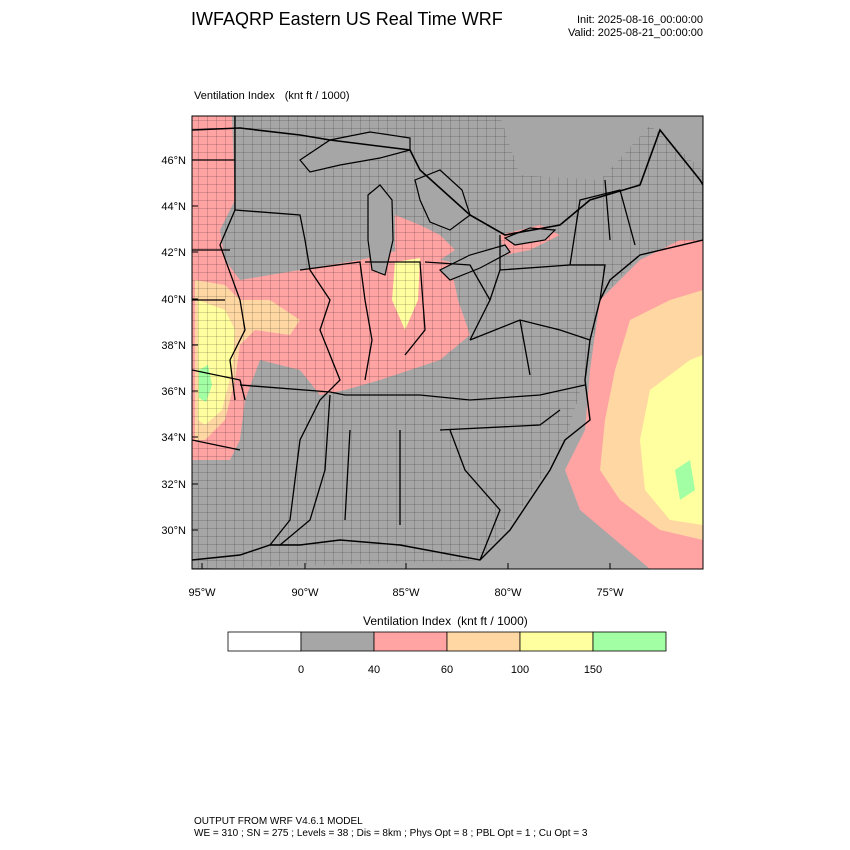  Describe the element at coordinates (347, 19) in the screenshot. I see `page-title: IWFAQRP Eastern US Real Time WRF` at that location.